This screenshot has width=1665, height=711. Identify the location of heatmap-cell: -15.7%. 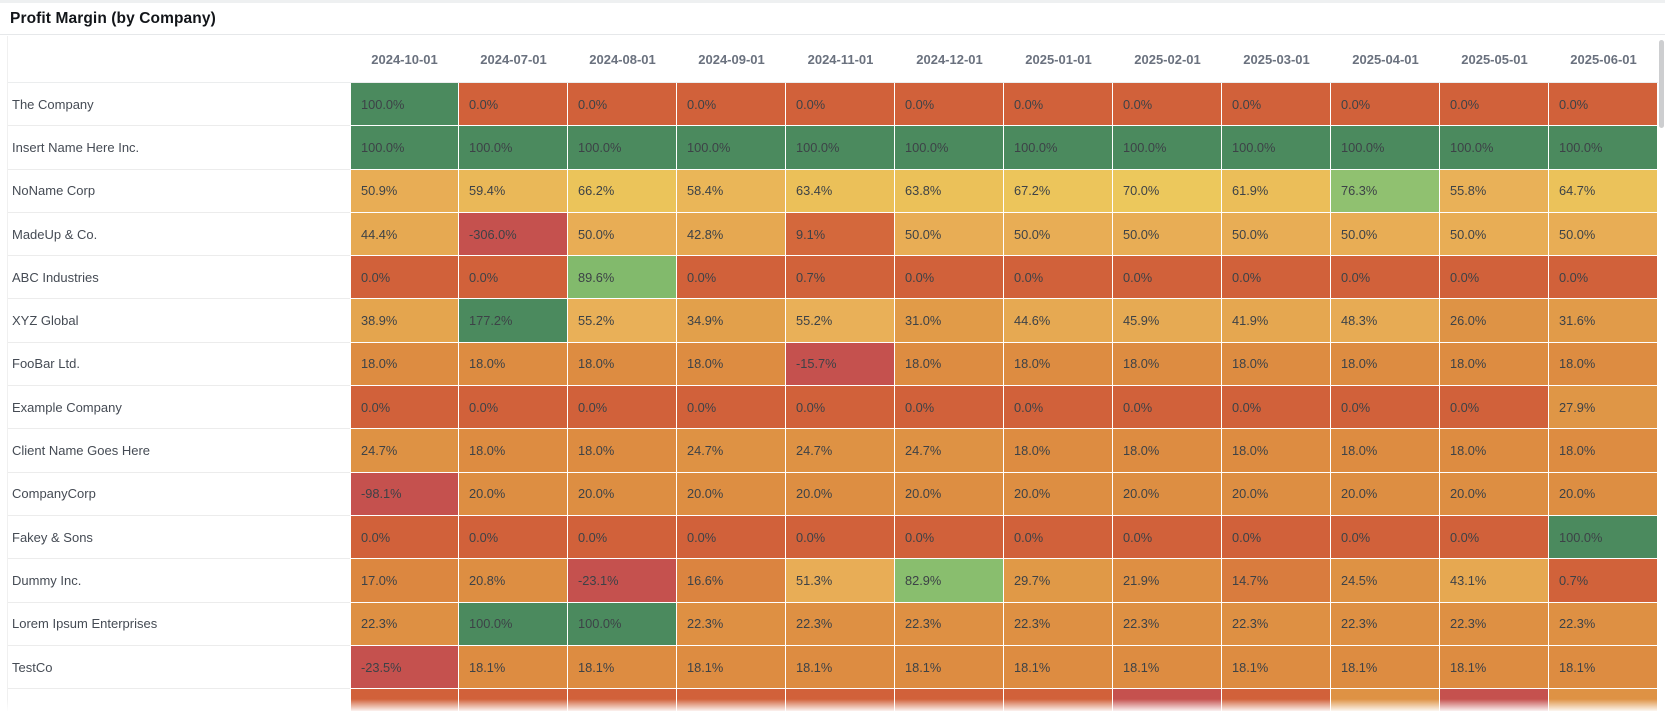
(840, 364).